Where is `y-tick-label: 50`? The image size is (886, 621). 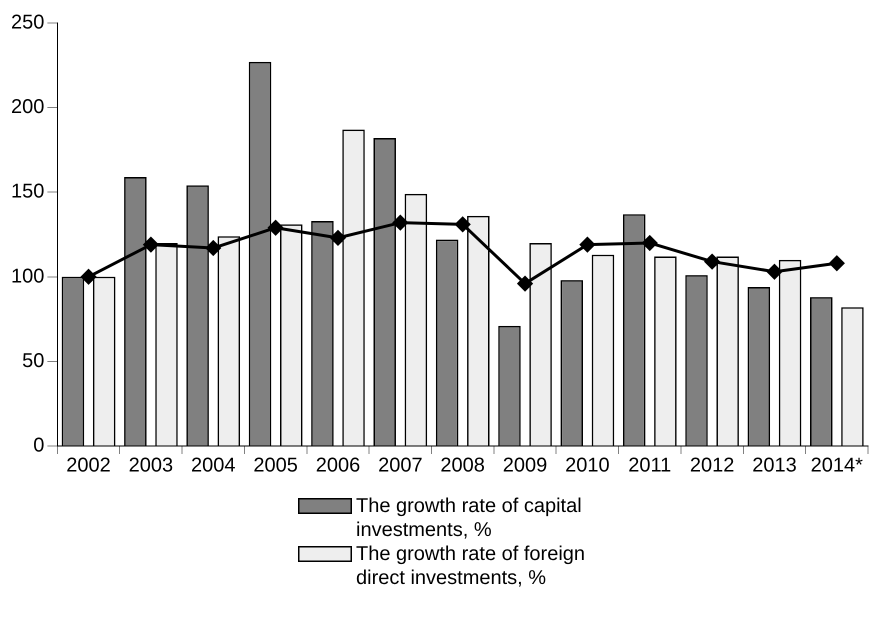 y-tick-label: 50 is located at coordinates (33, 361).